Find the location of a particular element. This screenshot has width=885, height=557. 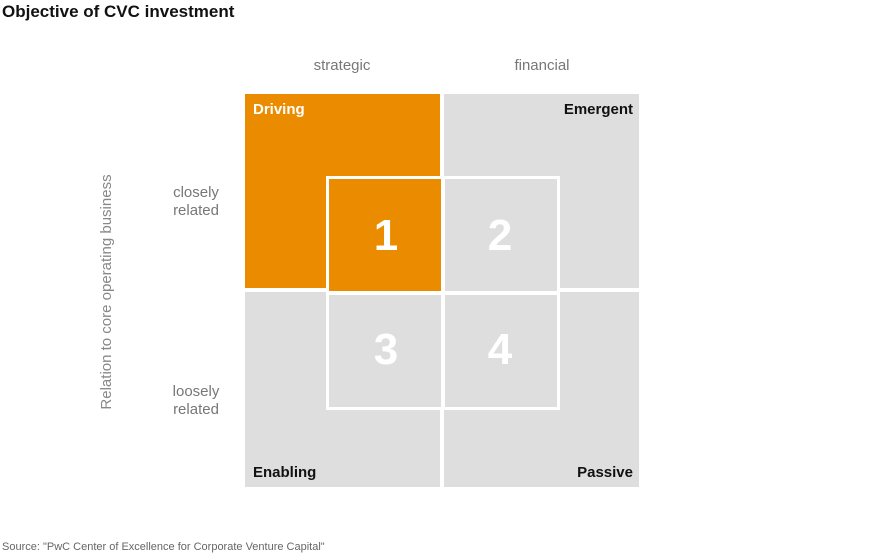

column-label-financial: financial is located at coordinates (542, 65).